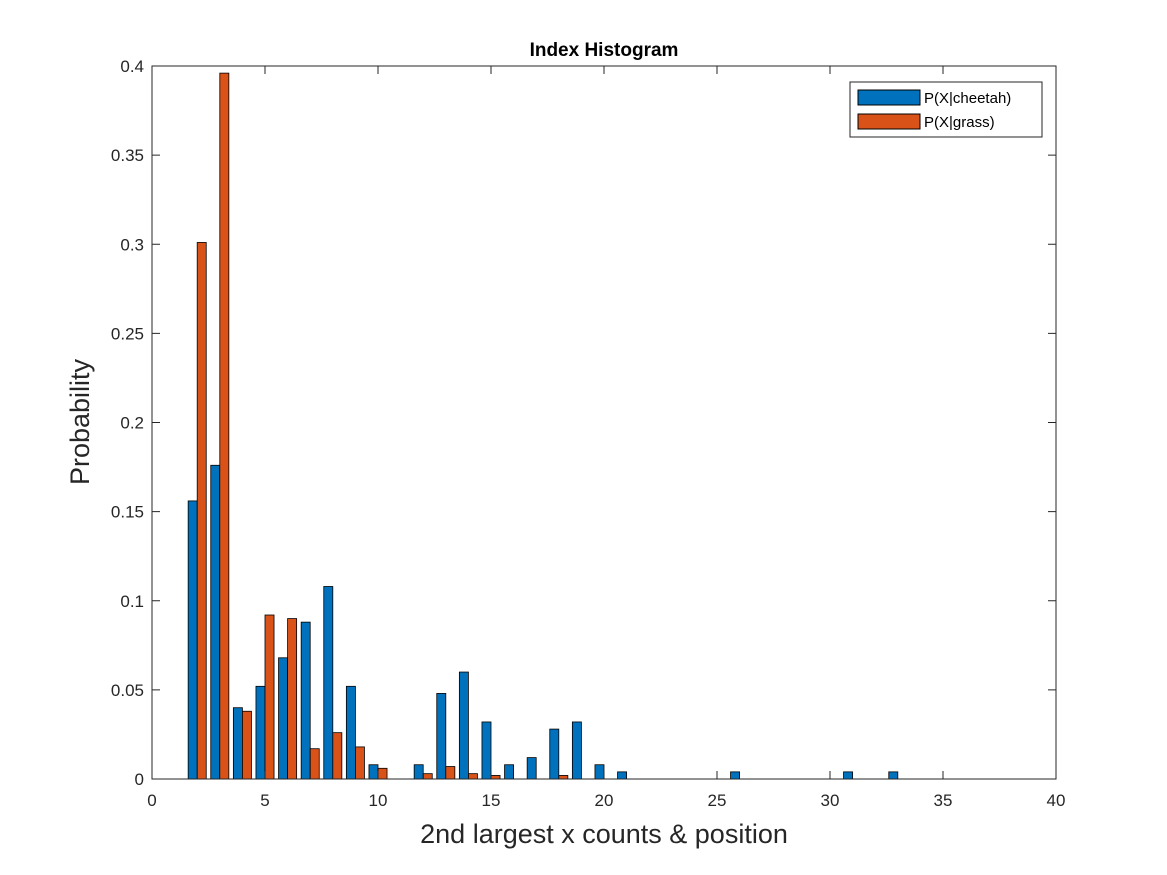 The width and height of the screenshot is (1167, 875). Describe the element at coordinates (80, 421) in the screenshot. I see `y-axis-label: Probability` at that location.